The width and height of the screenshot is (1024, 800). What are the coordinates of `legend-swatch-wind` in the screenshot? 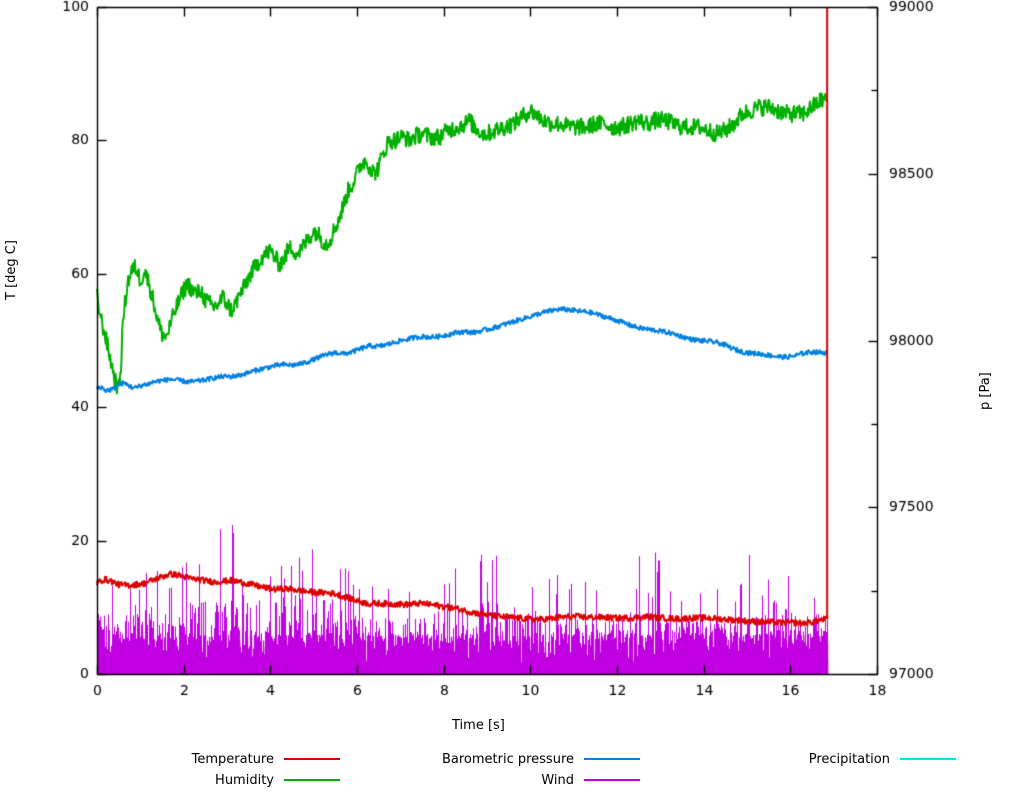 It's located at (612, 780).